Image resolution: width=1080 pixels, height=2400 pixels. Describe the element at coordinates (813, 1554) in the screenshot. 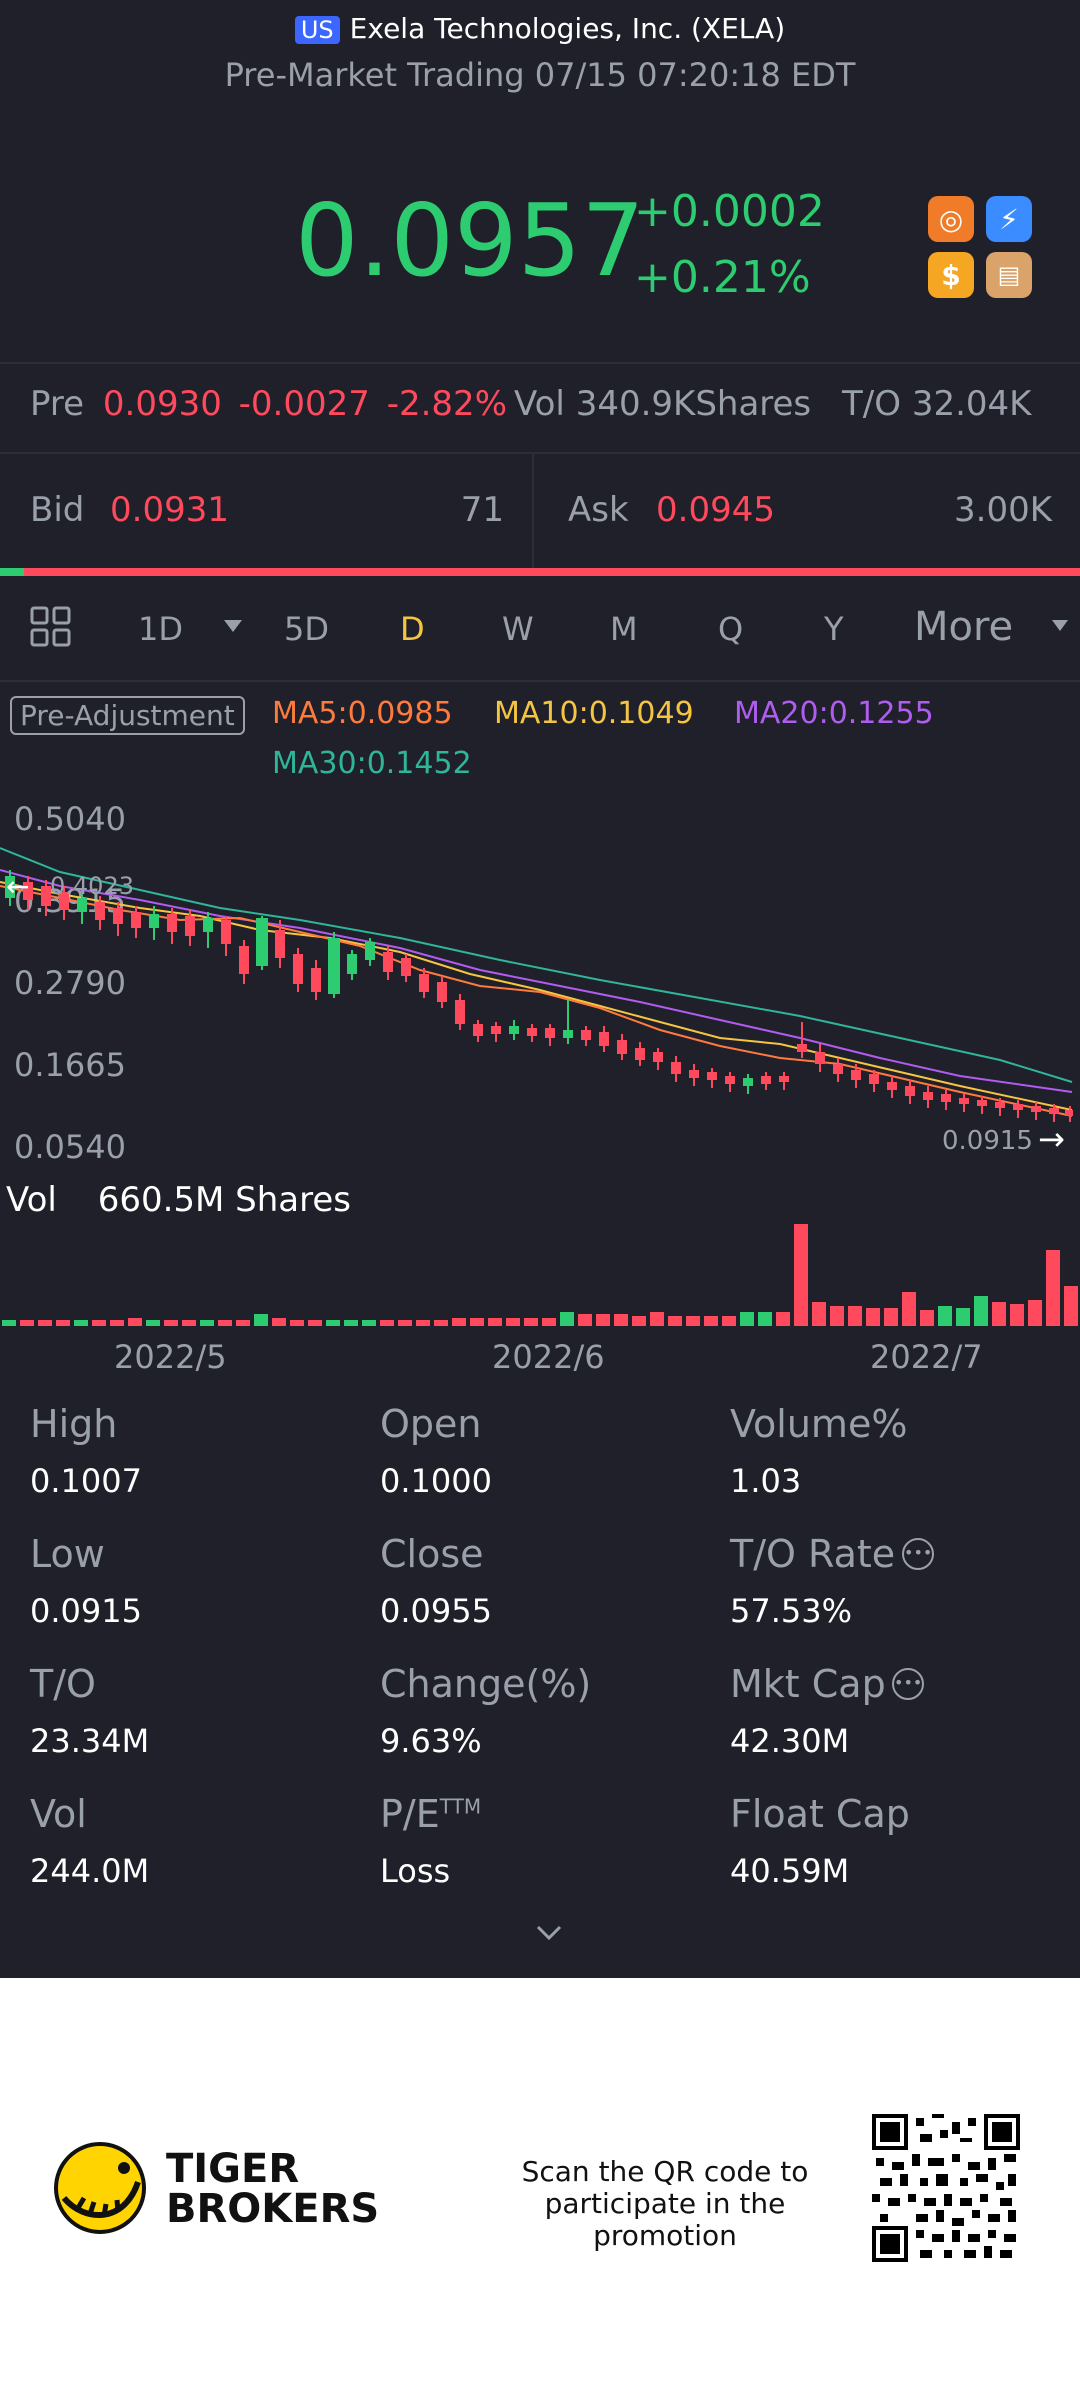

I see `stat-to-rate-label: T/O Rate` at that location.